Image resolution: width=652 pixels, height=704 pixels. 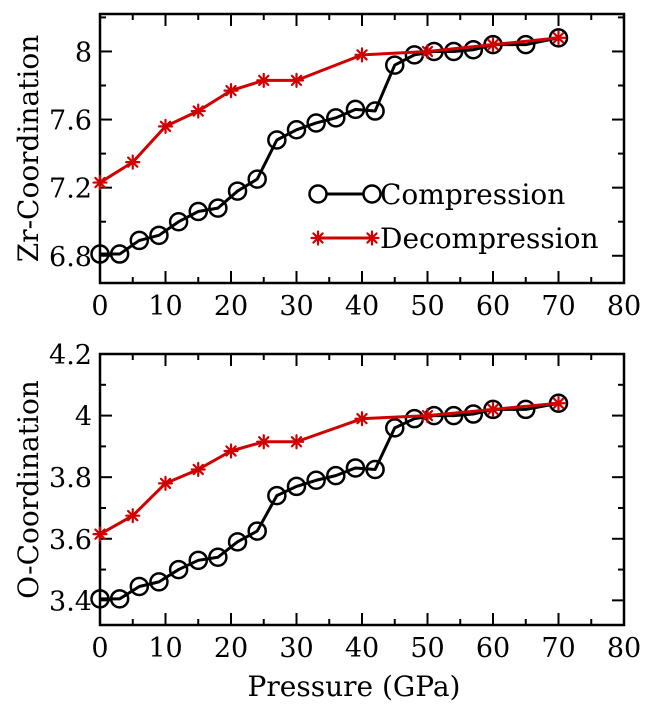 I want to click on y-tick-label: 6.8, so click(x=70, y=257).